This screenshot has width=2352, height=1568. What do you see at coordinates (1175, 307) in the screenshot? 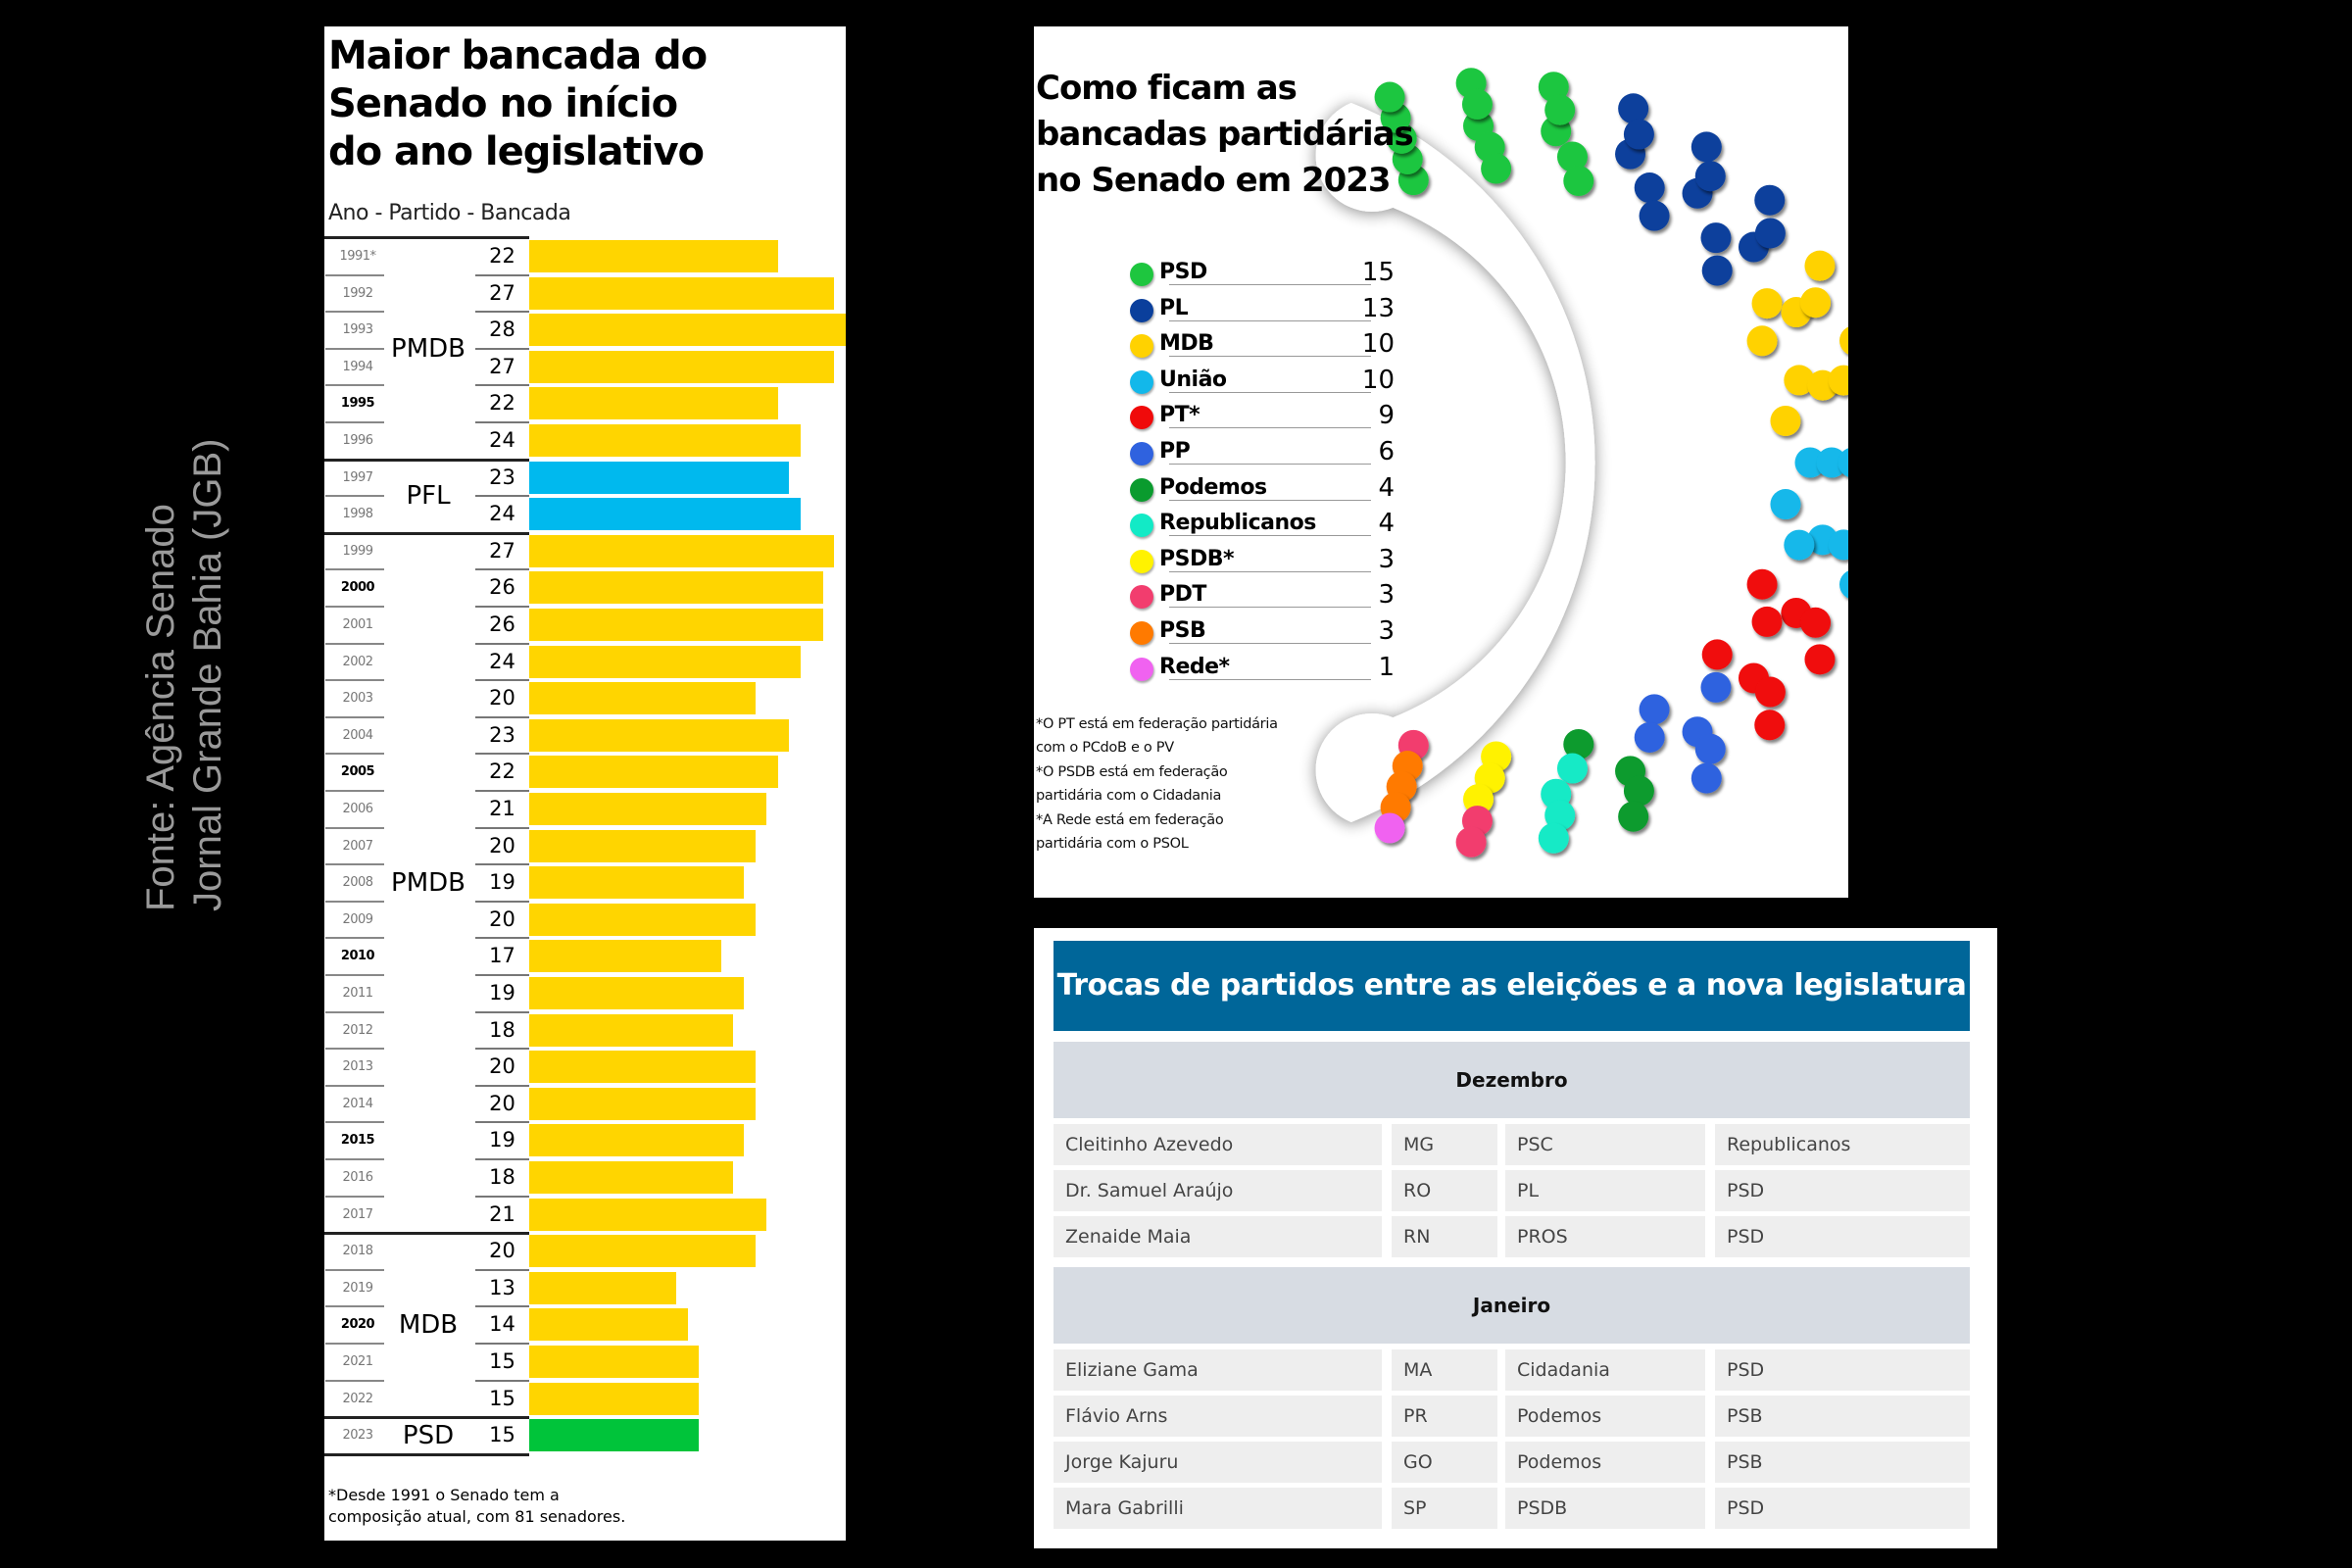
I see `legend-party-name: PL` at bounding box center [1175, 307].